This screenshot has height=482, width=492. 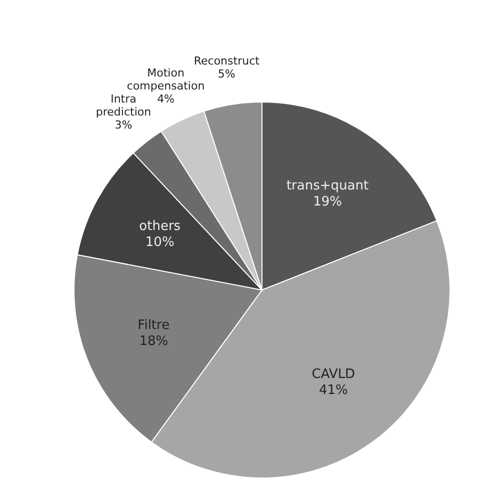 I want to click on slice-label: Reconstruct, so click(x=227, y=61).